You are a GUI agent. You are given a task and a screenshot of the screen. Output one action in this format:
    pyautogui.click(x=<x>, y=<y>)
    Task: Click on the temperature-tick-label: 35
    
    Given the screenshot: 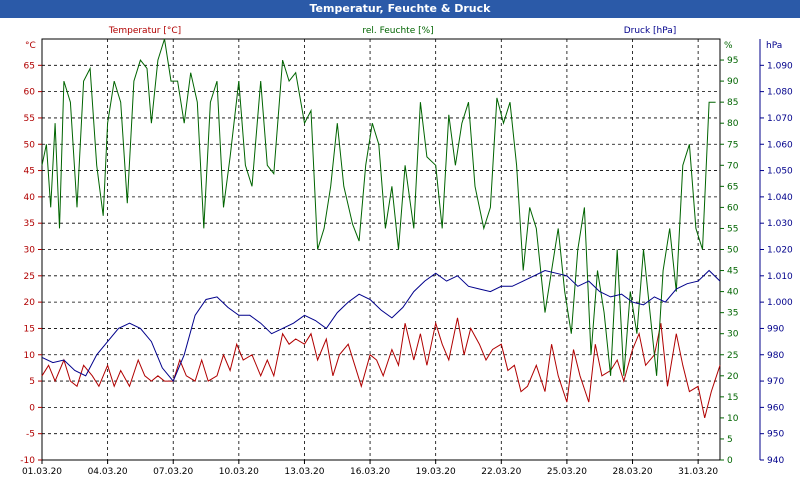 What is the action you would take?
    pyautogui.click(x=29, y=224)
    